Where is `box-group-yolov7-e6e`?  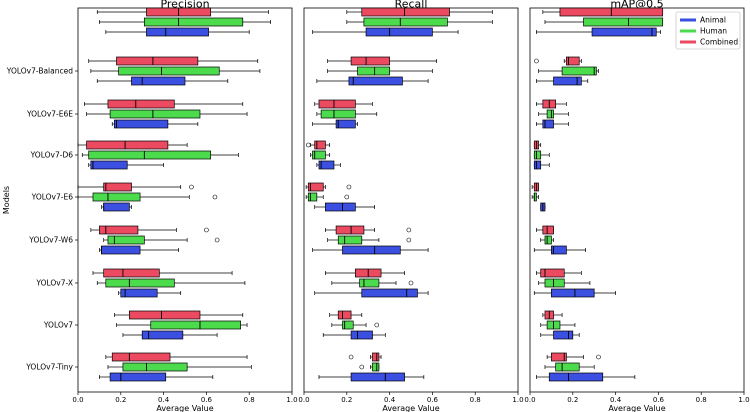
box-group-yolov7-e6e is located at coordinates (552, 114).